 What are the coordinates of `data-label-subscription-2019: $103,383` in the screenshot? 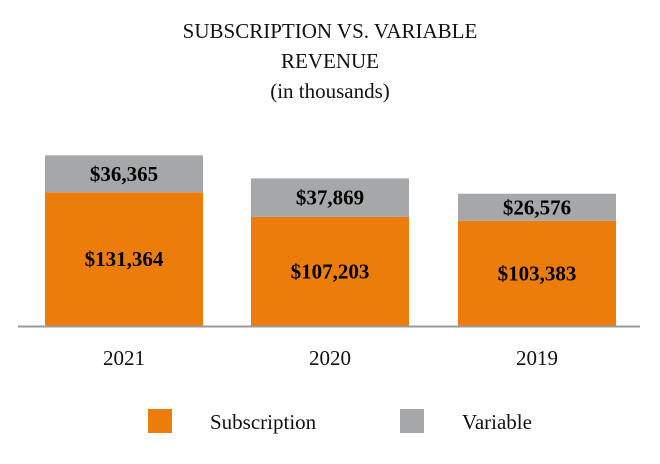 It's located at (537, 273).